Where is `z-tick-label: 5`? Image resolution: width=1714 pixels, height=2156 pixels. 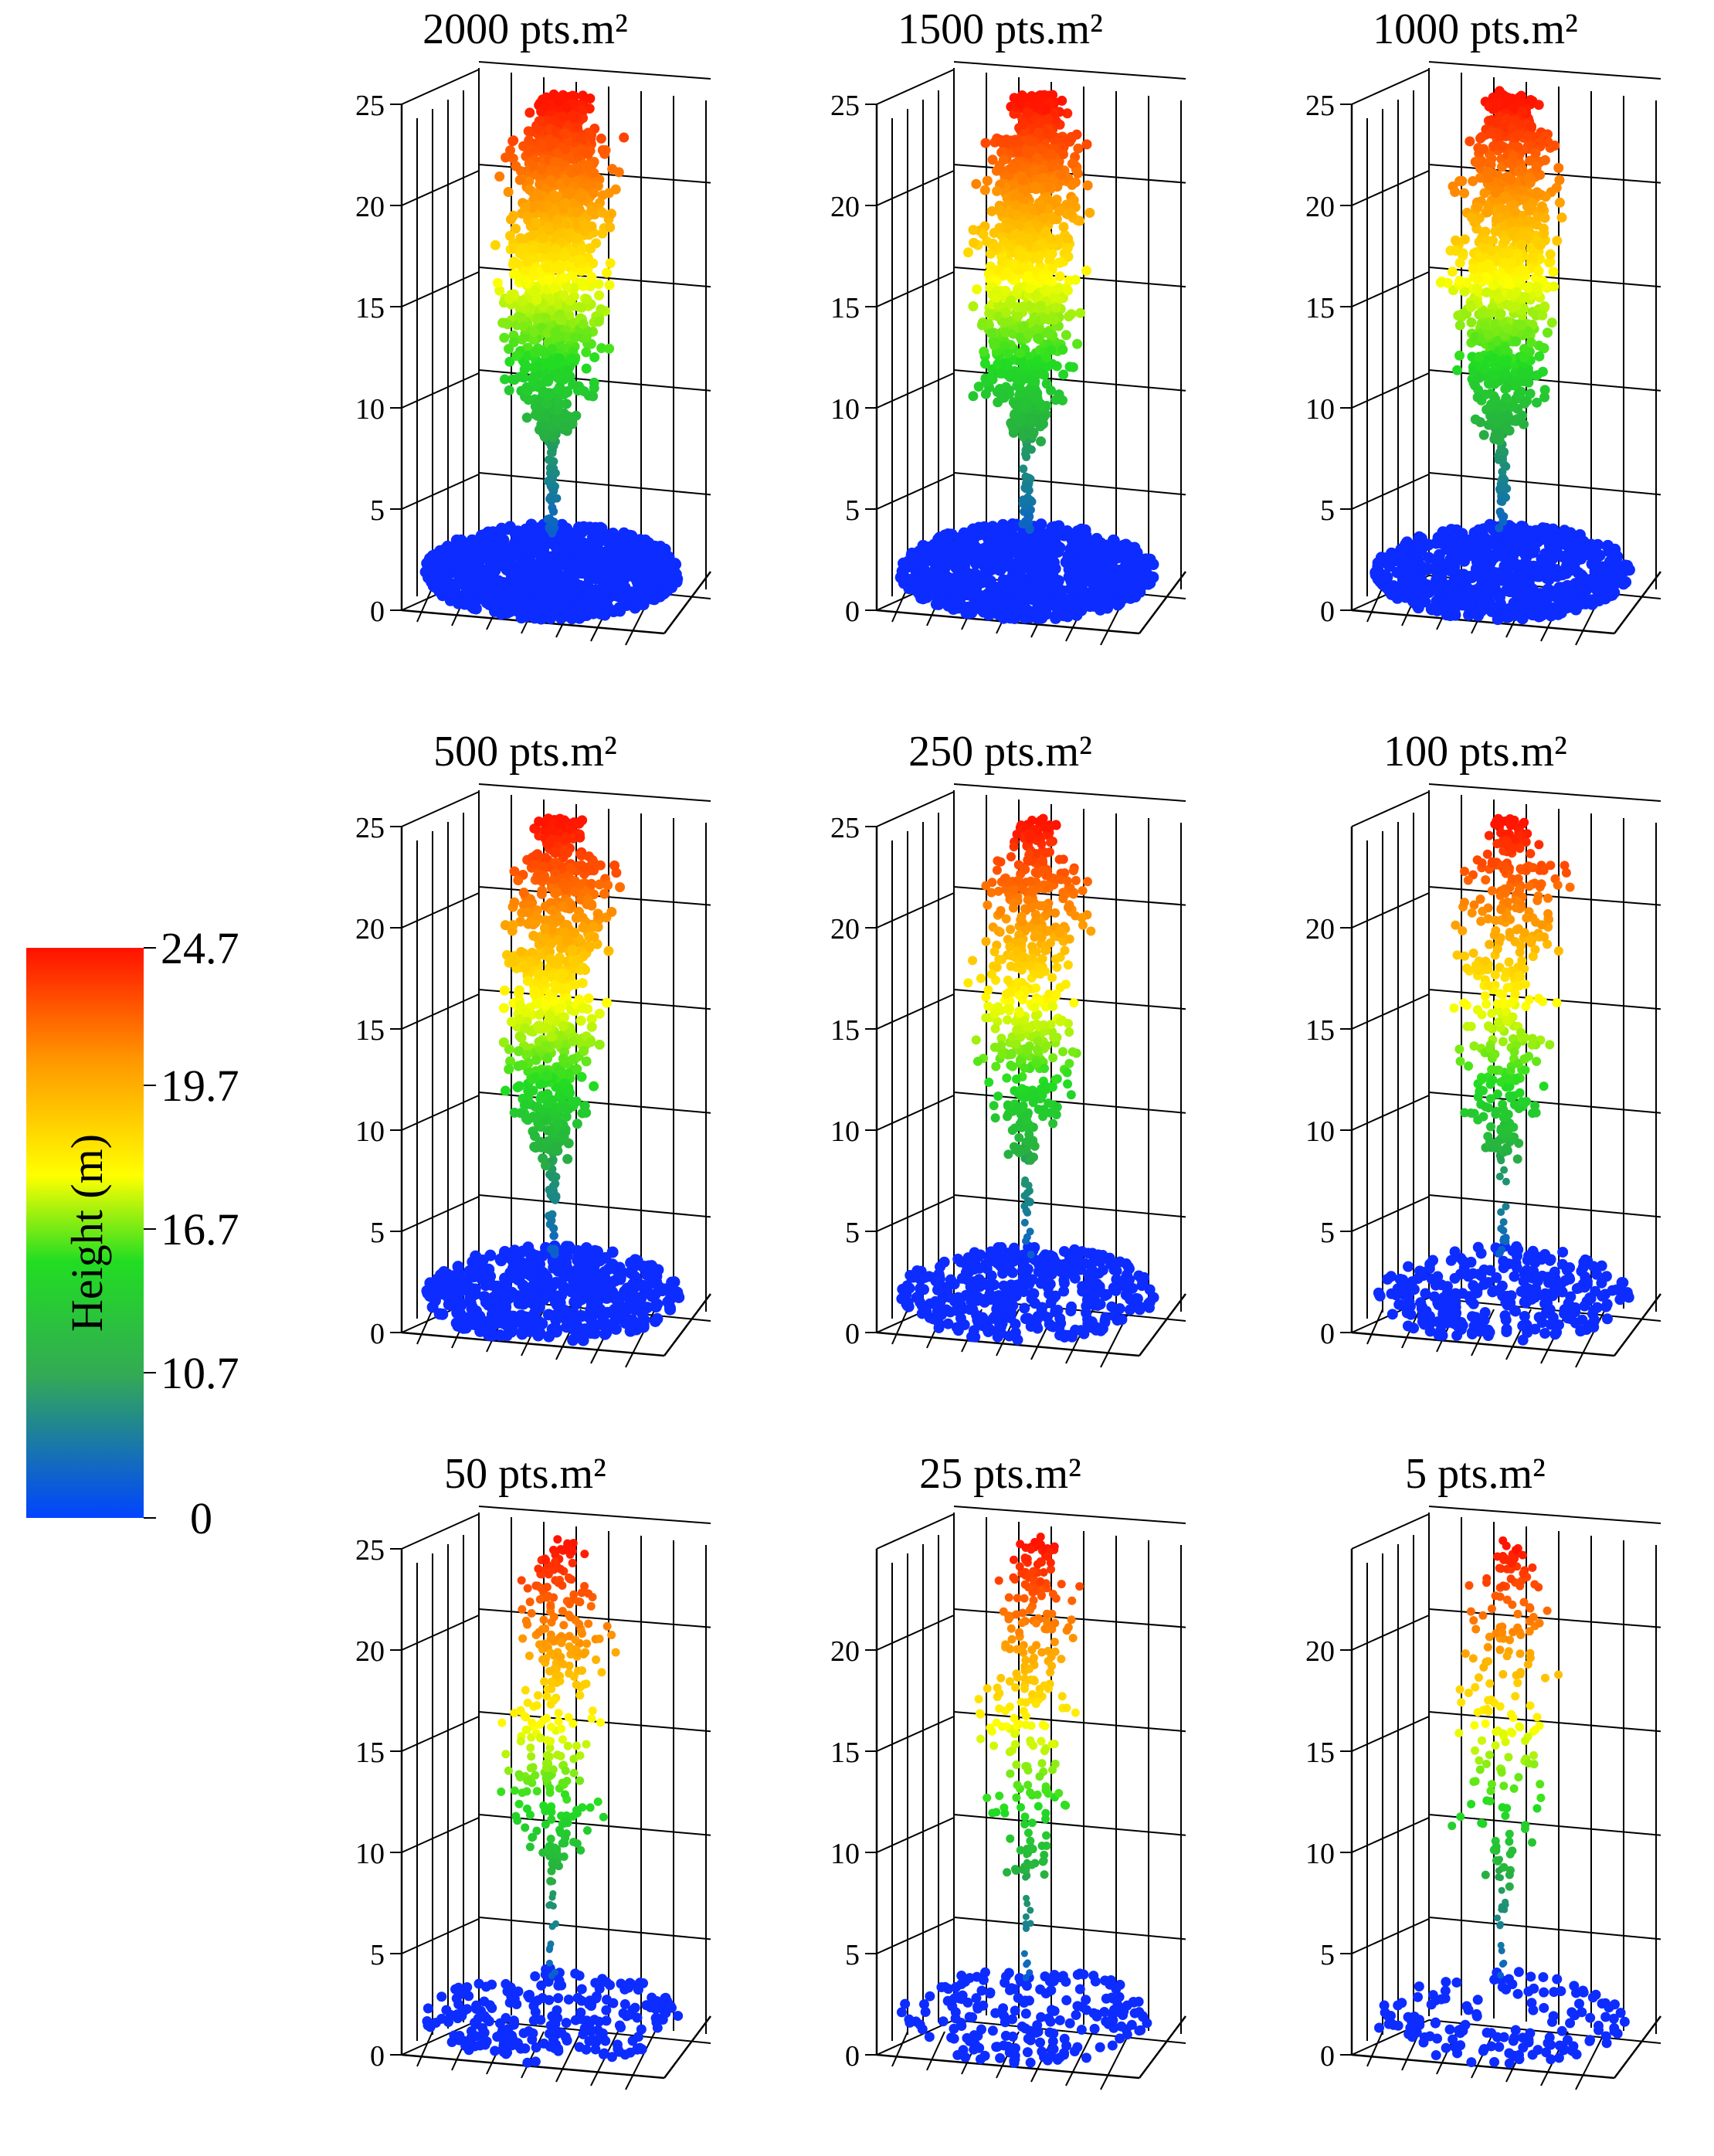
z-tick-label: 5 is located at coordinates (1328, 511).